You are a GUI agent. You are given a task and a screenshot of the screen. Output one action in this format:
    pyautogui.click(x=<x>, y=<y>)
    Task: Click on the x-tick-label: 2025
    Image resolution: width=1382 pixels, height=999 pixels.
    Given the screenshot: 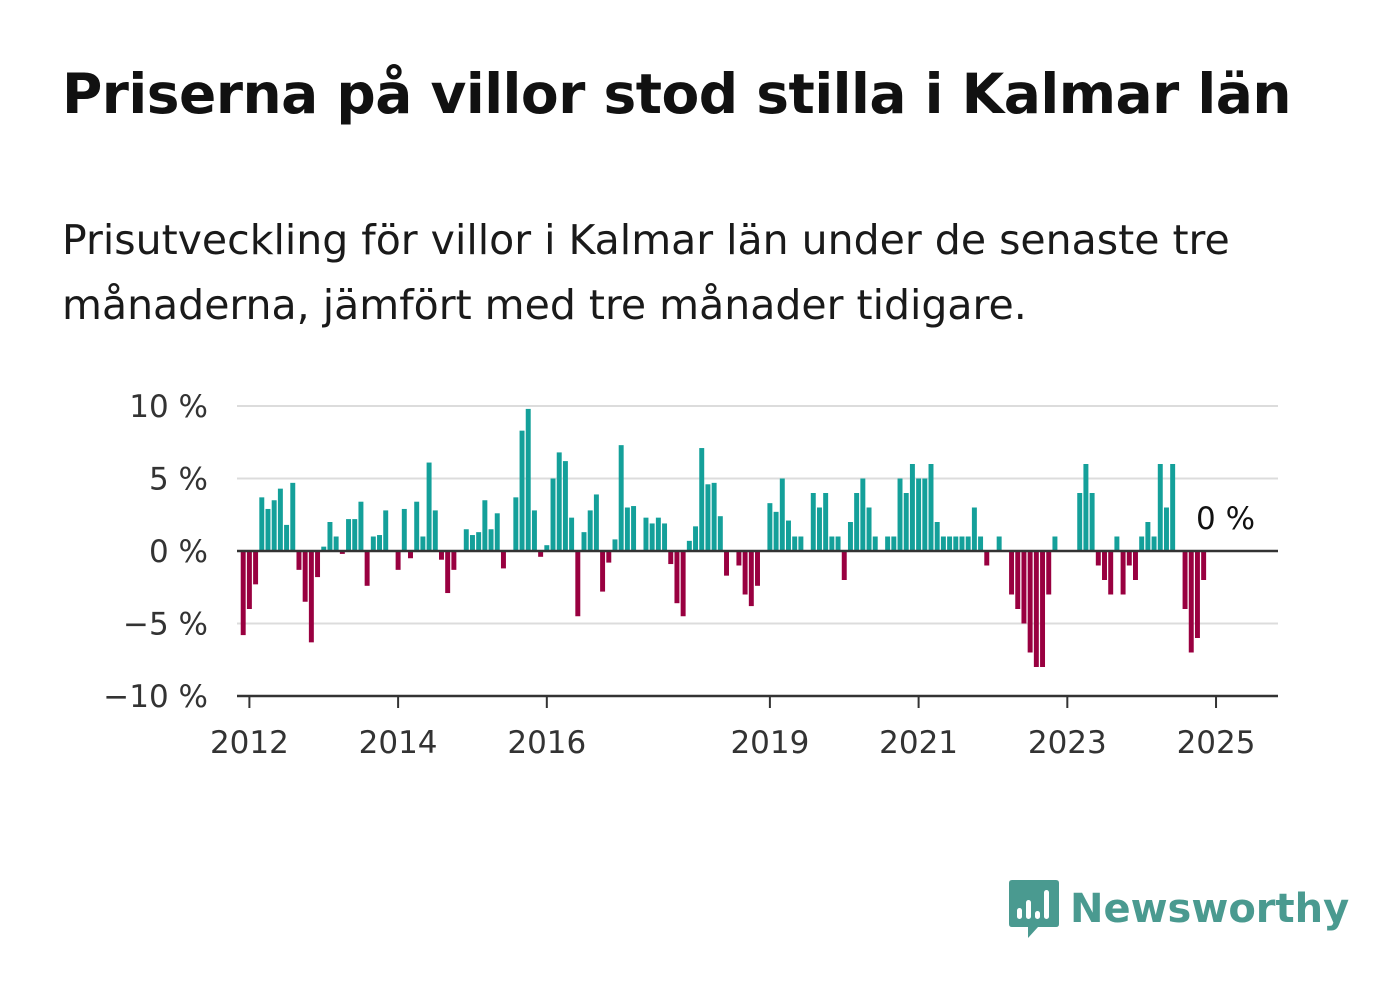 What is the action you would take?
    pyautogui.click(x=1216, y=743)
    